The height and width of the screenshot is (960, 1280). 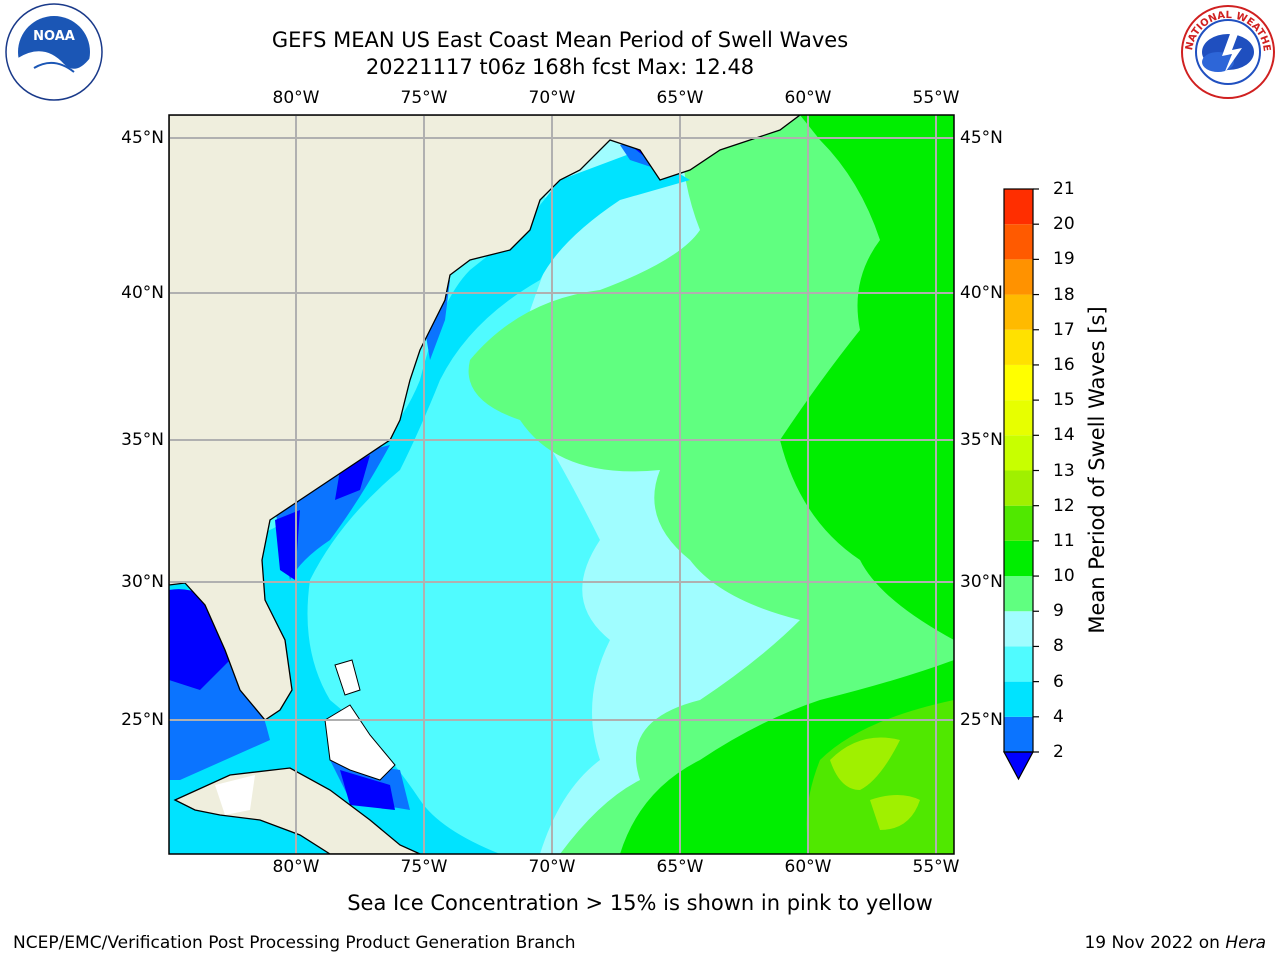 What do you see at coordinates (1058, 752) in the screenshot?
I see `colorbar-level-label: 2` at bounding box center [1058, 752].